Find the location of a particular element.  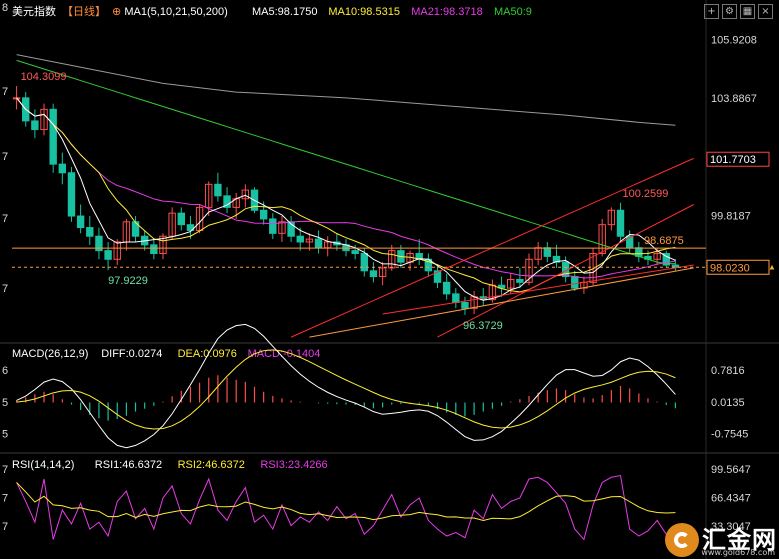

right-price-tag is located at coordinates (738, 159).